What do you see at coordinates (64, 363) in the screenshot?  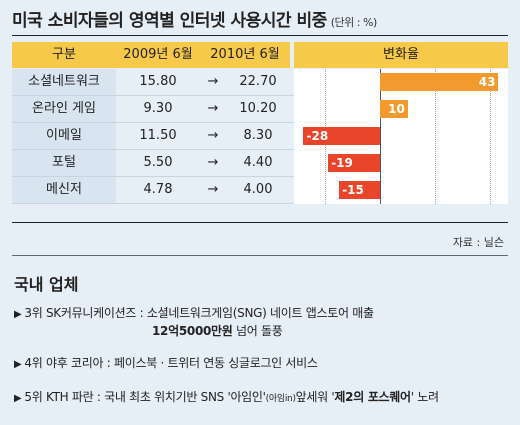 I see `item-company: 4위 야후 코리아` at bounding box center [64, 363].